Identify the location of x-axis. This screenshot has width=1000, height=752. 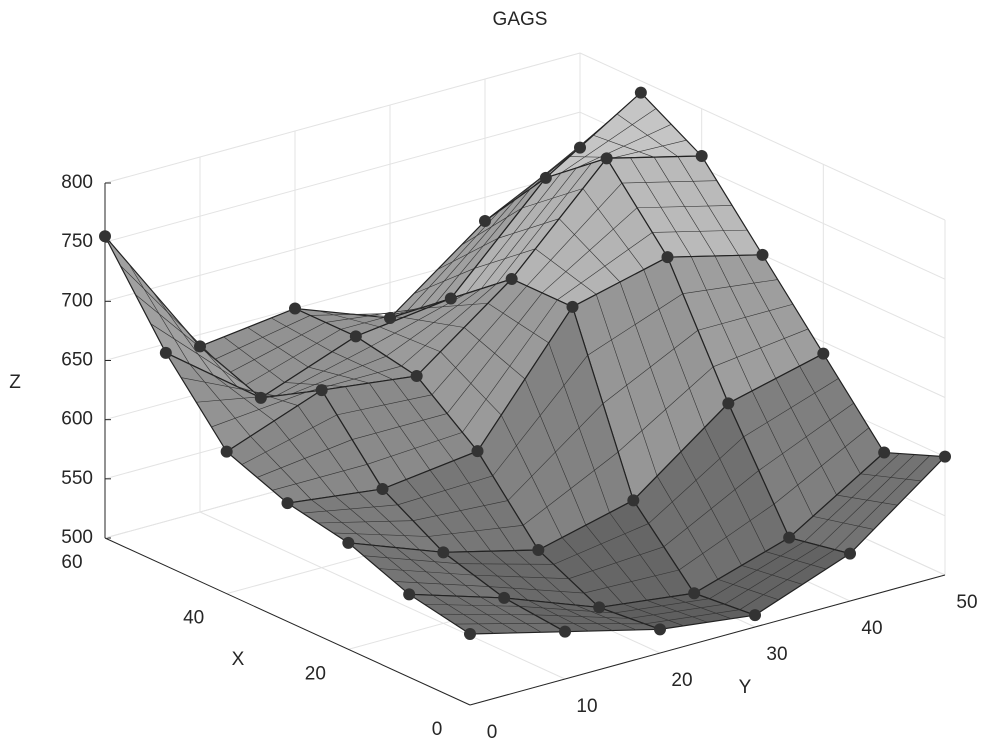
(287, 621).